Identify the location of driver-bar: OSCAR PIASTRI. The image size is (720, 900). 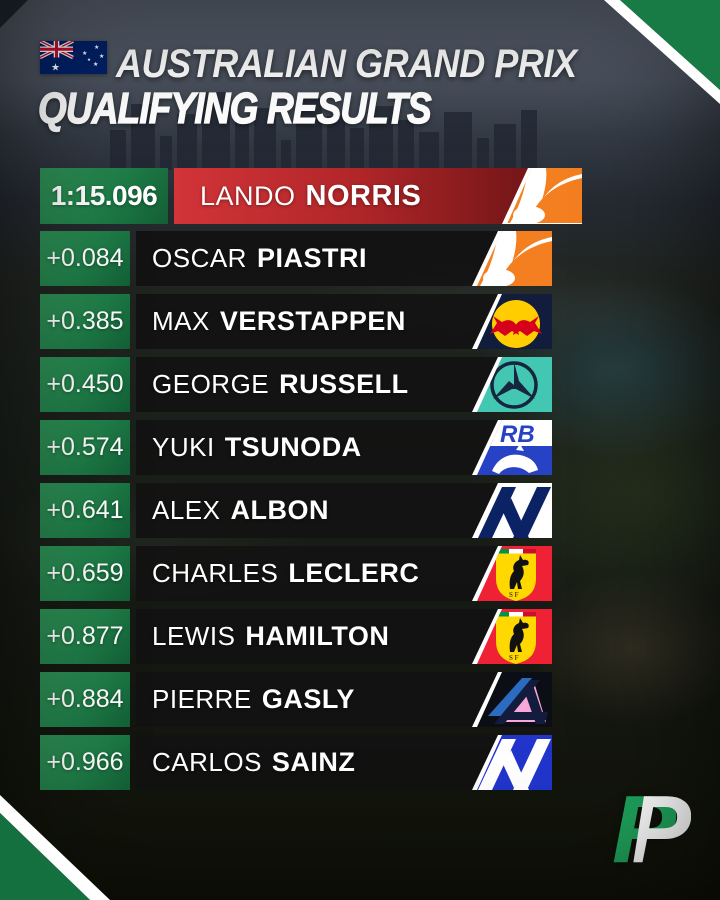
(344, 258).